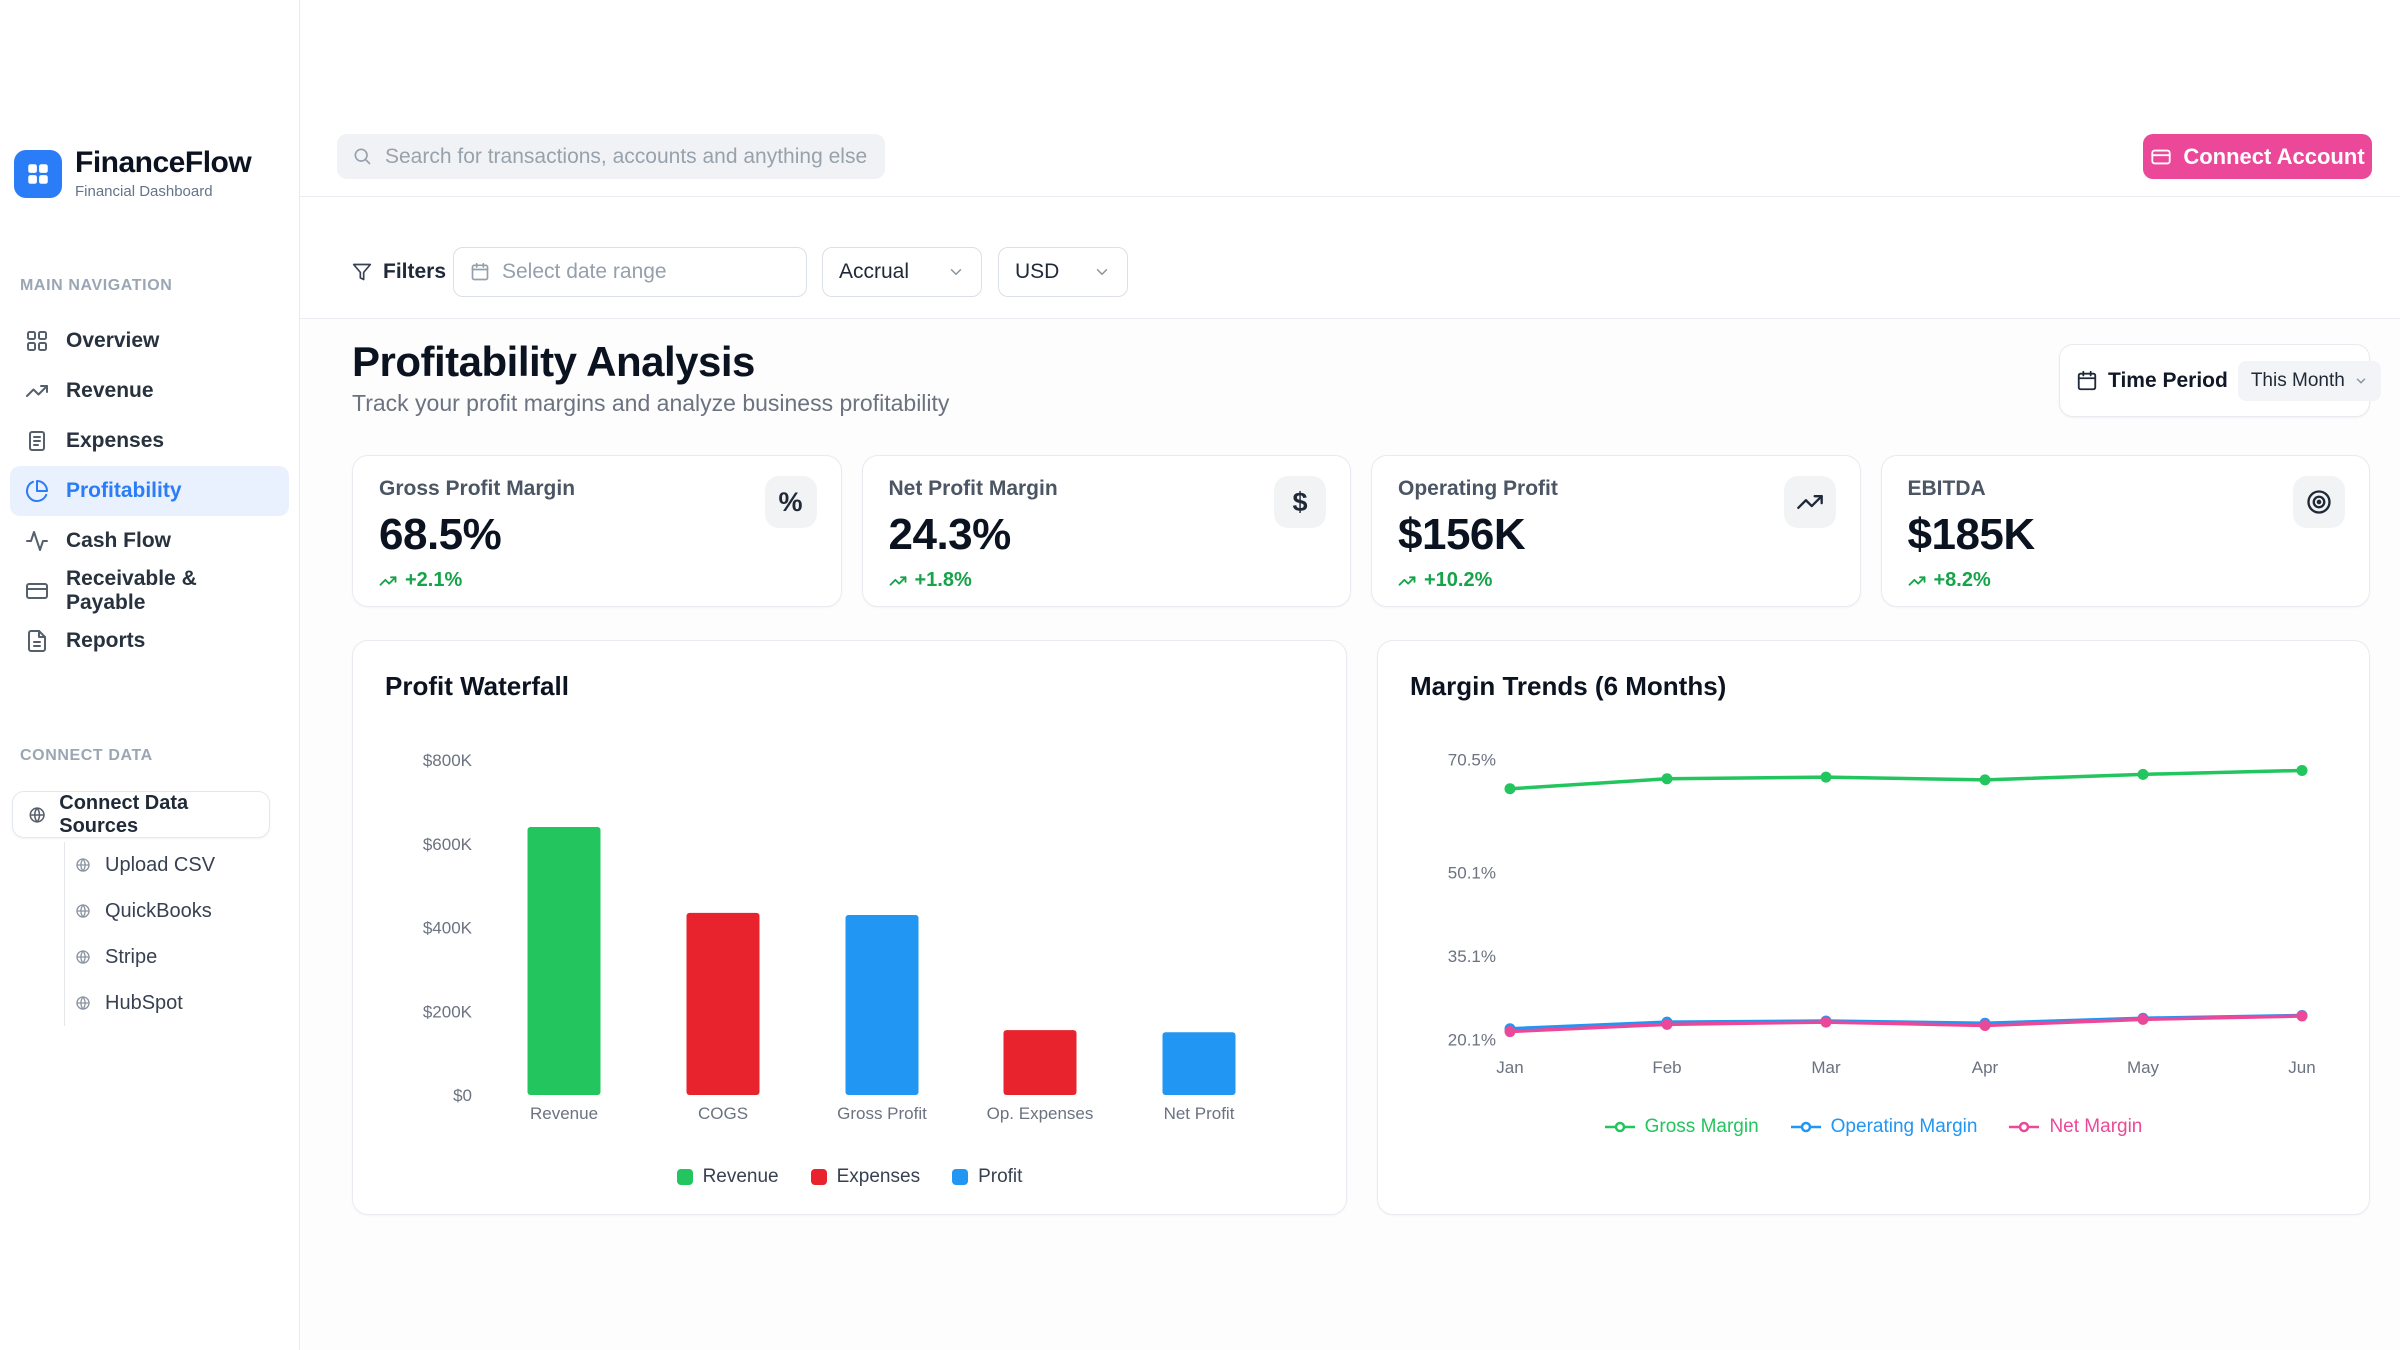 Image resolution: width=2400 pixels, height=1350 pixels. What do you see at coordinates (96, 285) in the screenshot?
I see `main-navigation-label: MAIN NAVIGATION` at bounding box center [96, 285].